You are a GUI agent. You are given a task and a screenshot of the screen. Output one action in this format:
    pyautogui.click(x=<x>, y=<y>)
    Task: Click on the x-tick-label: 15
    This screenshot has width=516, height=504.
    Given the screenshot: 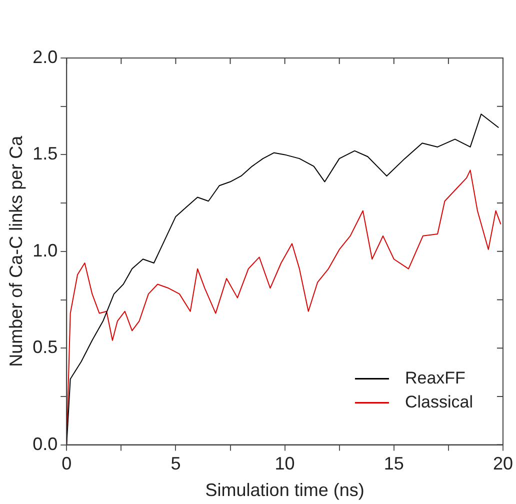 What is the action you would take?
    pyautogui.click(x=394, y=464)
    